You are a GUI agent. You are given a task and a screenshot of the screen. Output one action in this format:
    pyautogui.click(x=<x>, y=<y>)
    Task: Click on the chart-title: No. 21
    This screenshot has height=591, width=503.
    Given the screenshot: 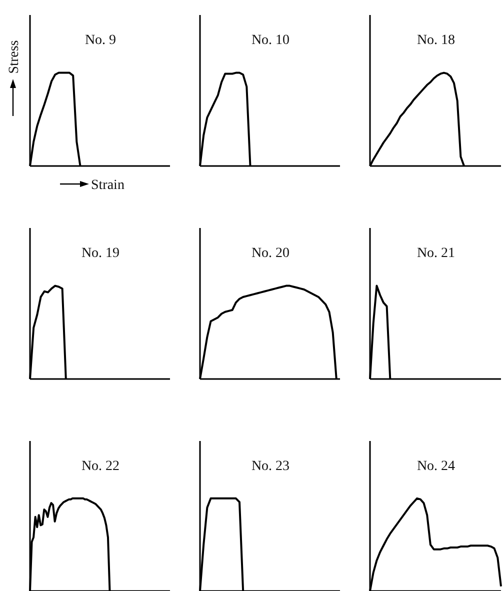 What is the action you would take?
    pyautogui.click(x=436, y=254)
    